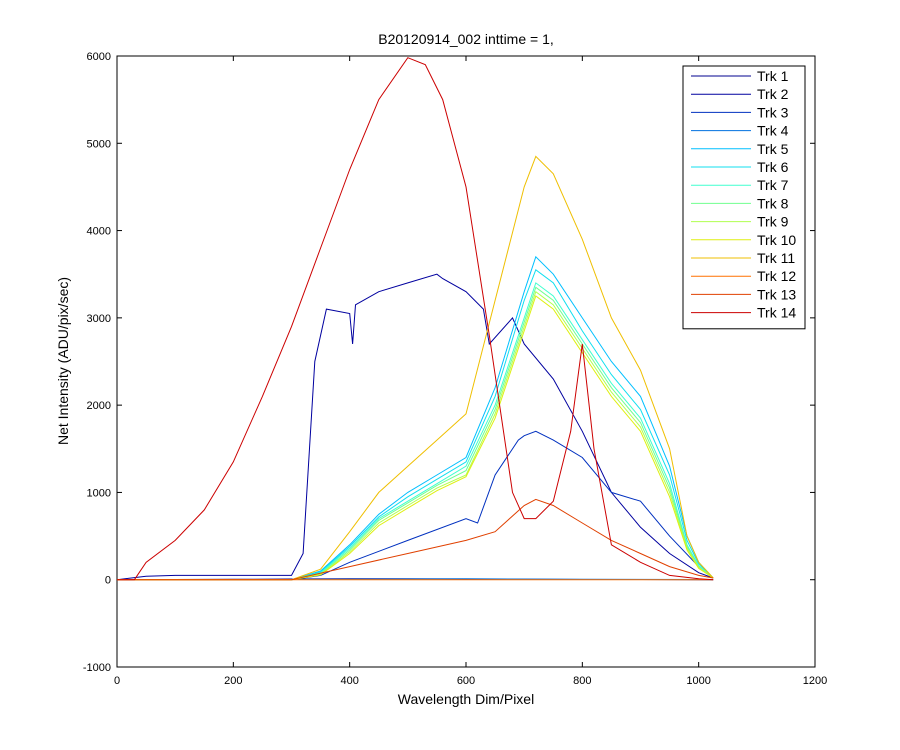 This screenshot has height=750, width=900. I want to click on legend-label: Trk 5, so click(773, 149).